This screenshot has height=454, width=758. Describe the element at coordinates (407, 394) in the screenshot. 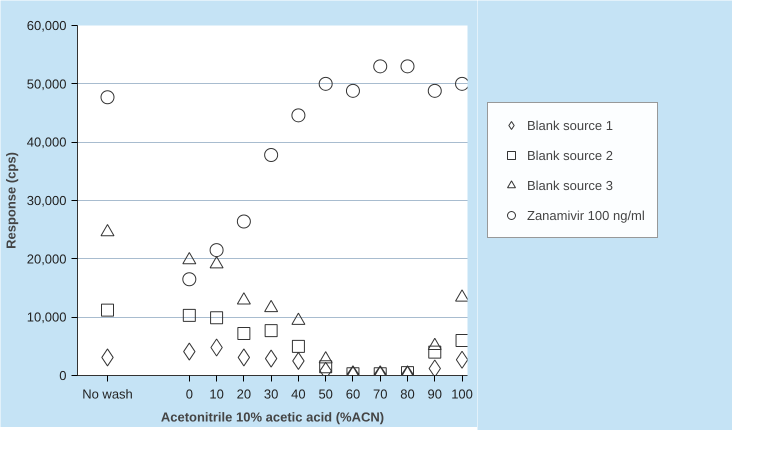

I see `x-tick-label: 80` at that location.